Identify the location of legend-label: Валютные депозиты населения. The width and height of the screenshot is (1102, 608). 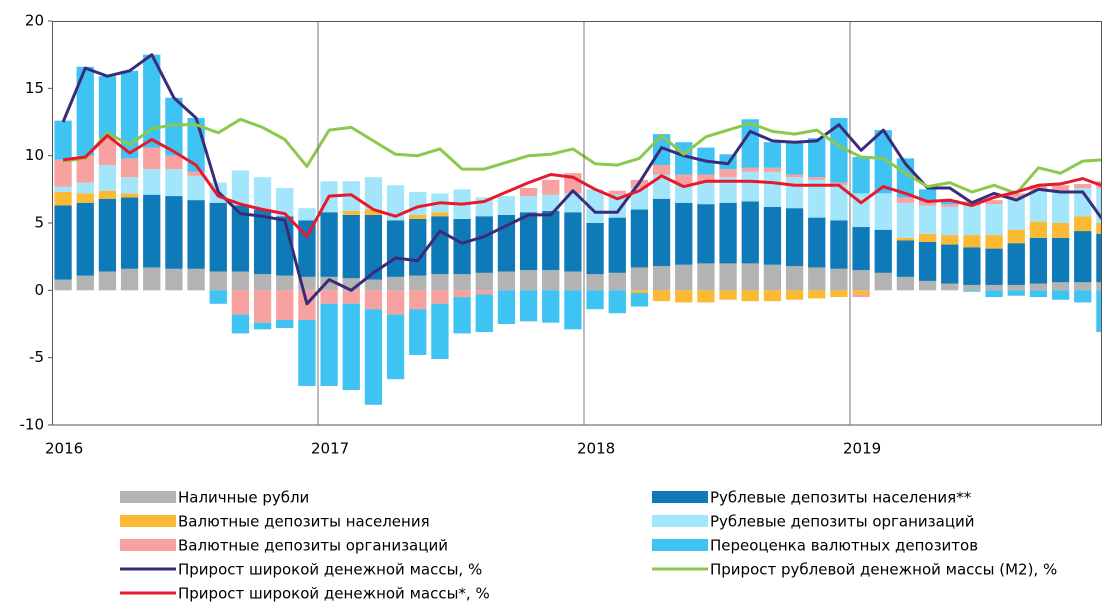
(304, 522).